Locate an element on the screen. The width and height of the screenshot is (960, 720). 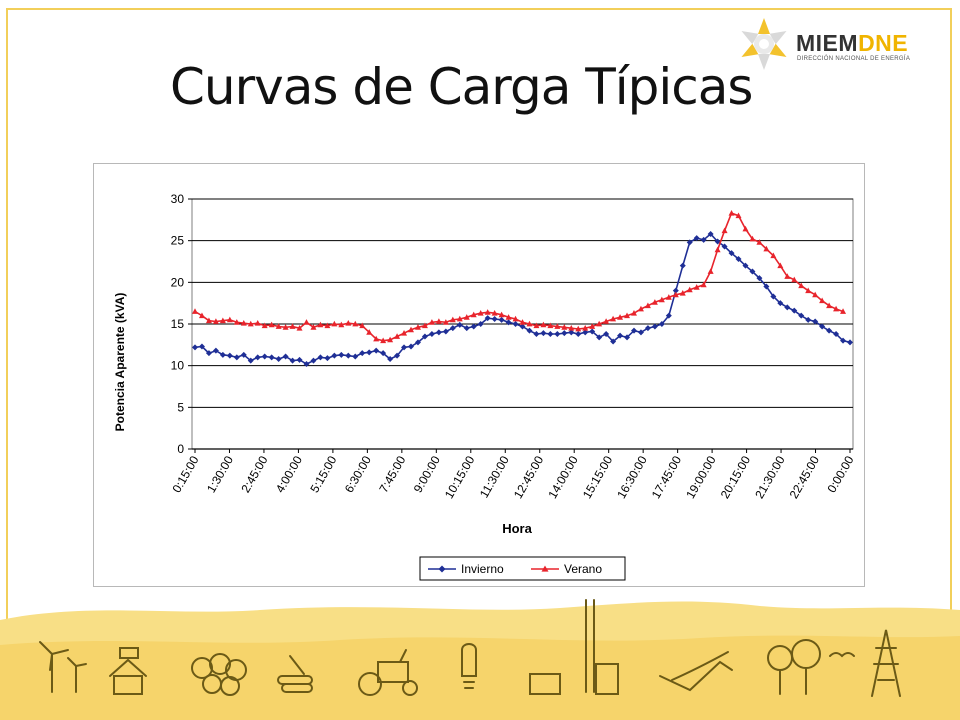
logo-subtitle: DIRECCIÓN NACIONAL DE ENERGÍA is located at coordinates (854, 59).